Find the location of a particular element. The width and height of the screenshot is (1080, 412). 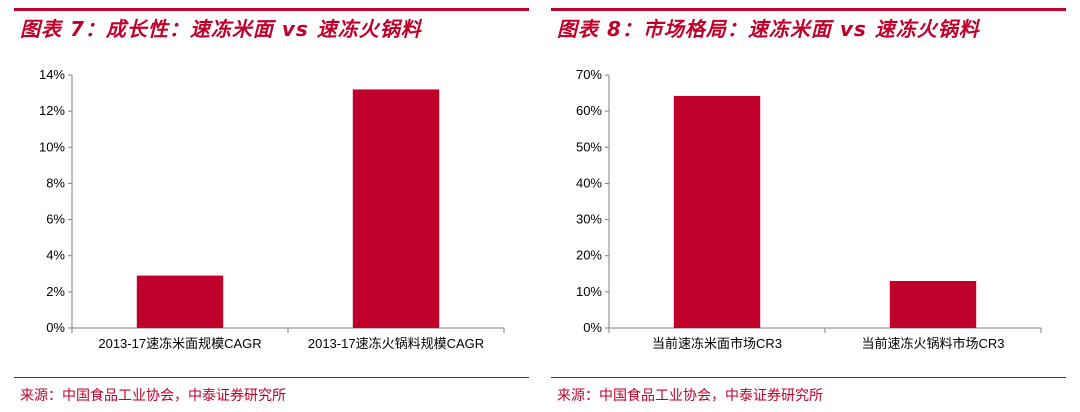

y-tick-label: 12% is located at coordinates (52, 110).